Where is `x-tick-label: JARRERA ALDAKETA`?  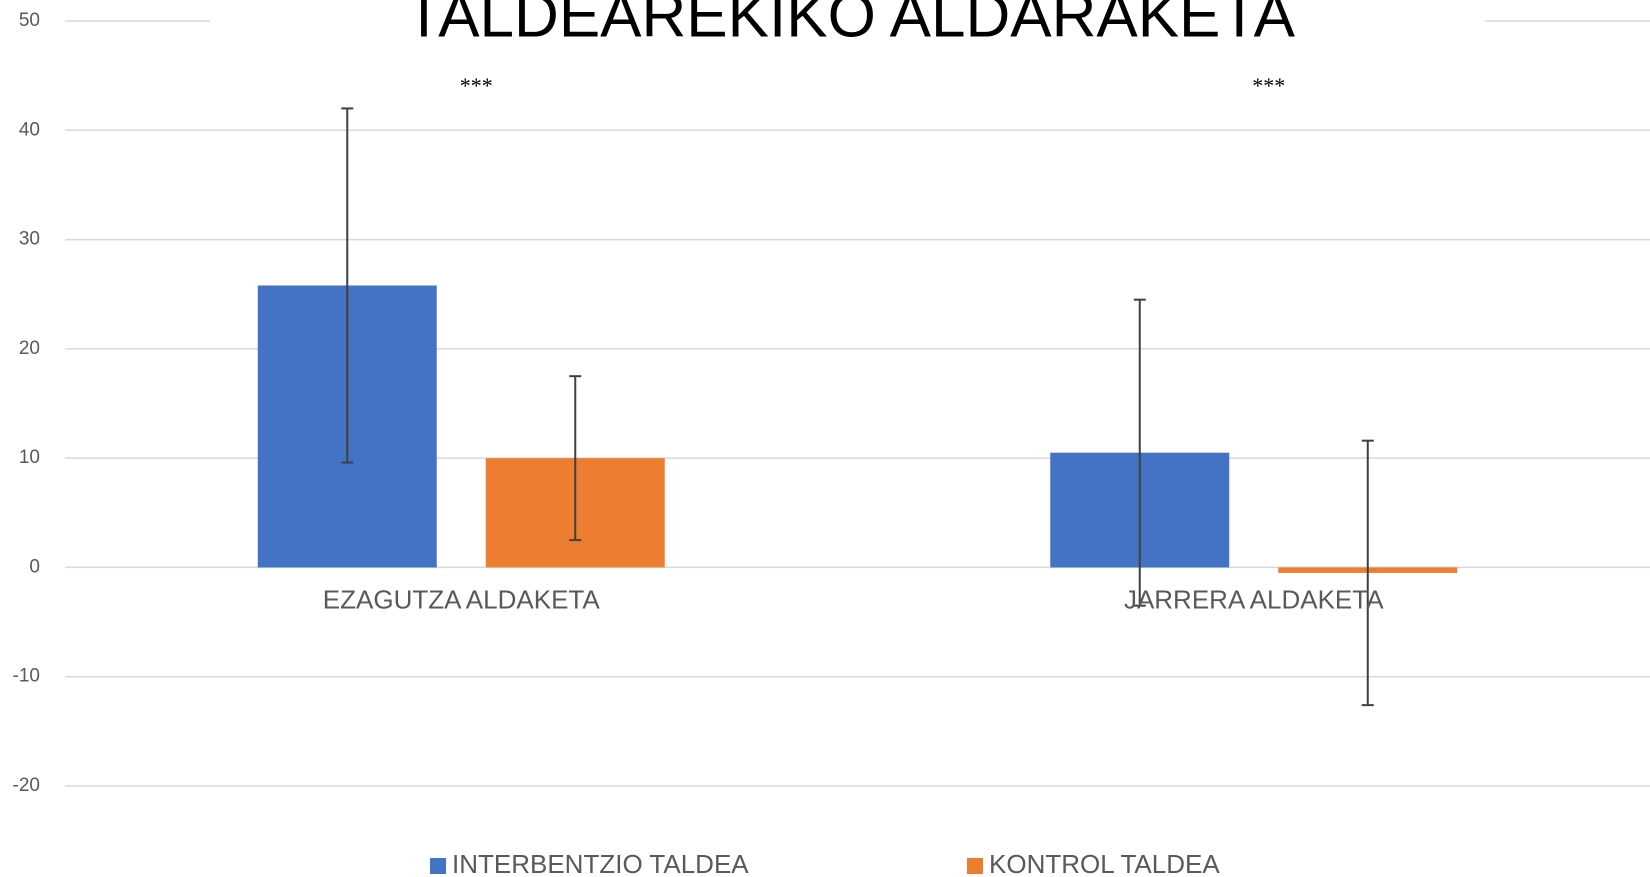
x-tick-label: JARRERA ALDAKETA is located at coordinates (1254, 599).